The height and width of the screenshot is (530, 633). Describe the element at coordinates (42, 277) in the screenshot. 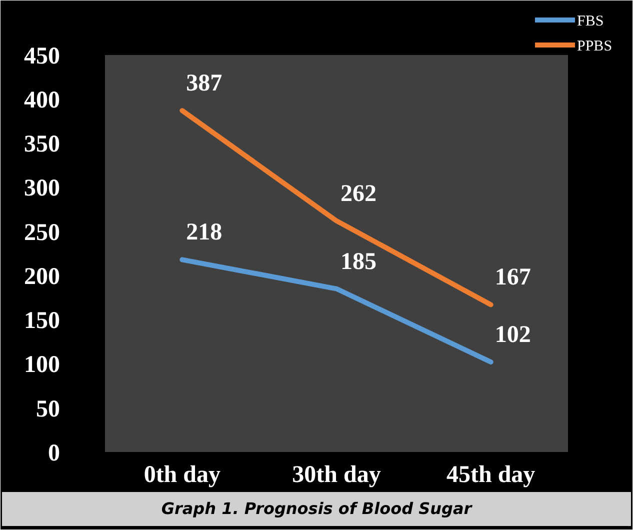

I see `y-tick-label: 200` at that location.